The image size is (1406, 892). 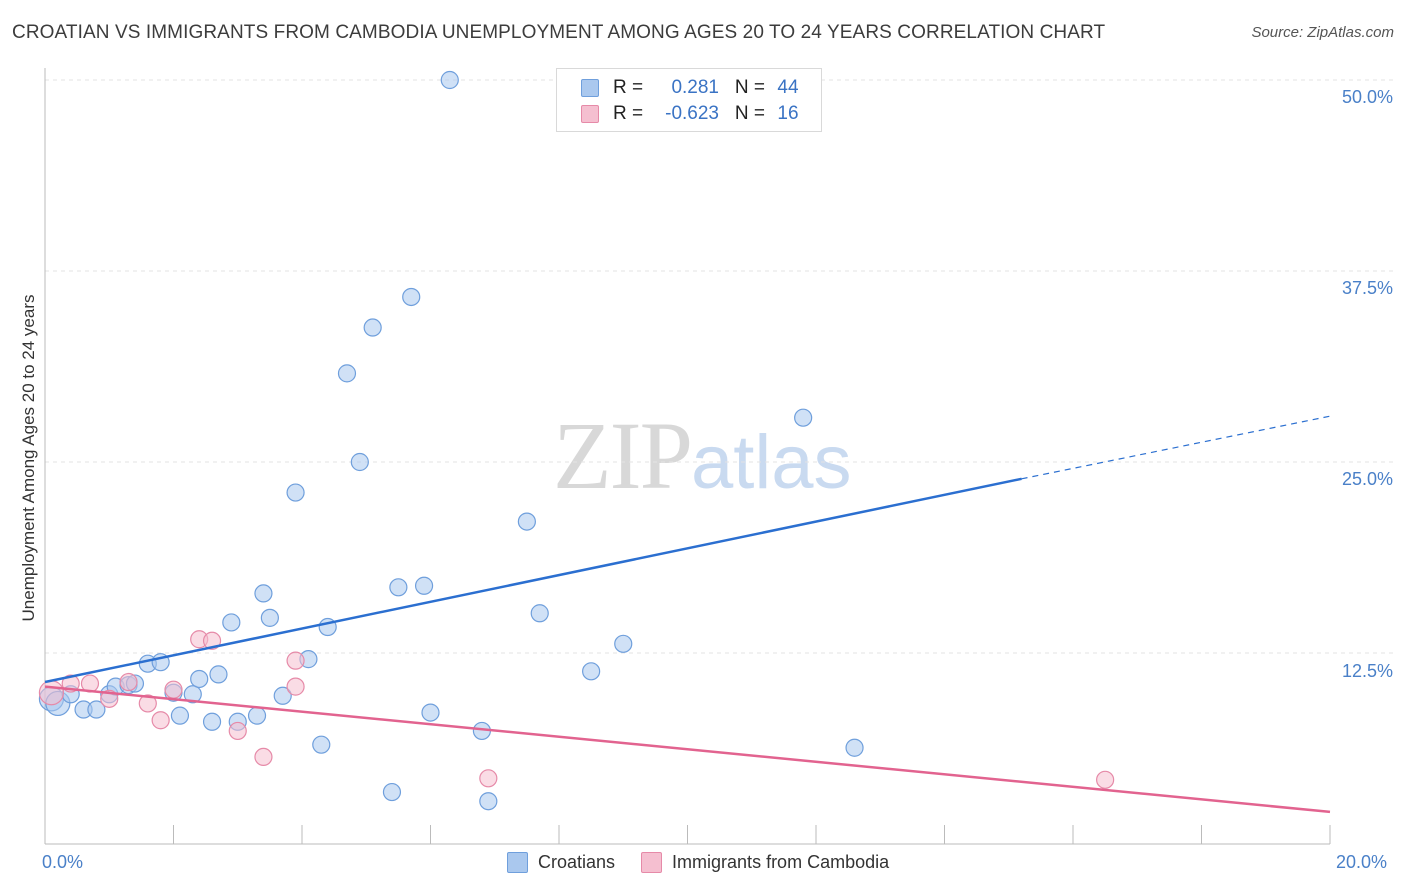 What do you see at coordinates (1367, 288) in the screenshot?
I see `y-tick-label-37-5: 37.5%` at bounding box center [1367, 288].